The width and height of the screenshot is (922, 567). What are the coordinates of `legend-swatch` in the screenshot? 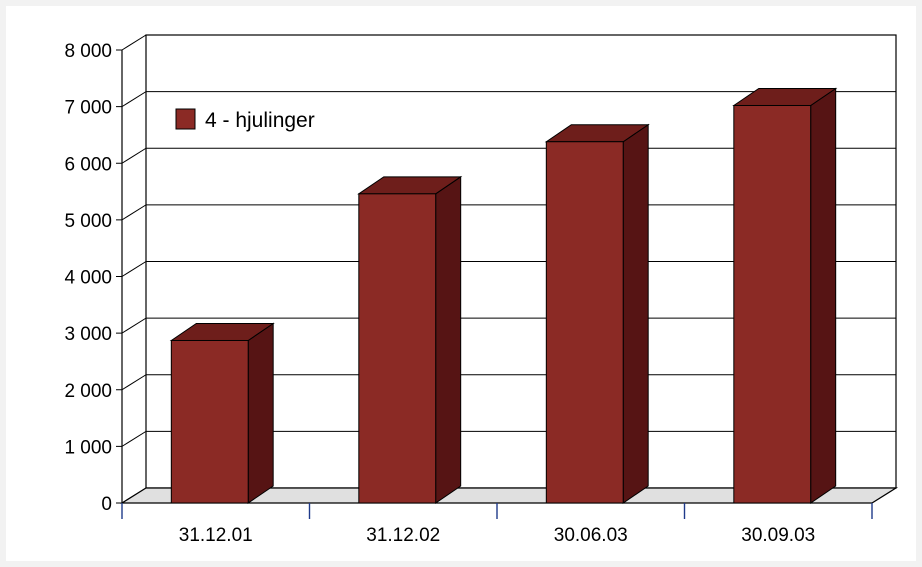 It's located at (185, 119).